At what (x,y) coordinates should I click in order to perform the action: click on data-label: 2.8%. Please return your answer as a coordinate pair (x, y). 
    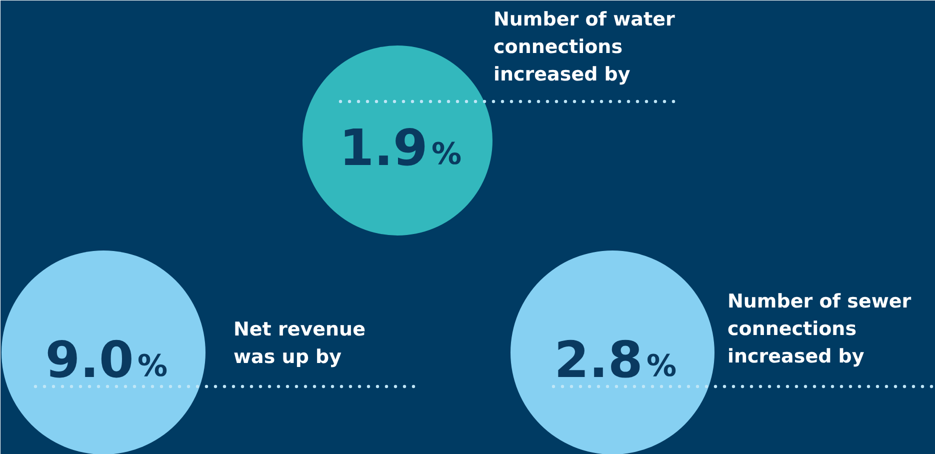
    Looking at the image, I should click on (615, 360).